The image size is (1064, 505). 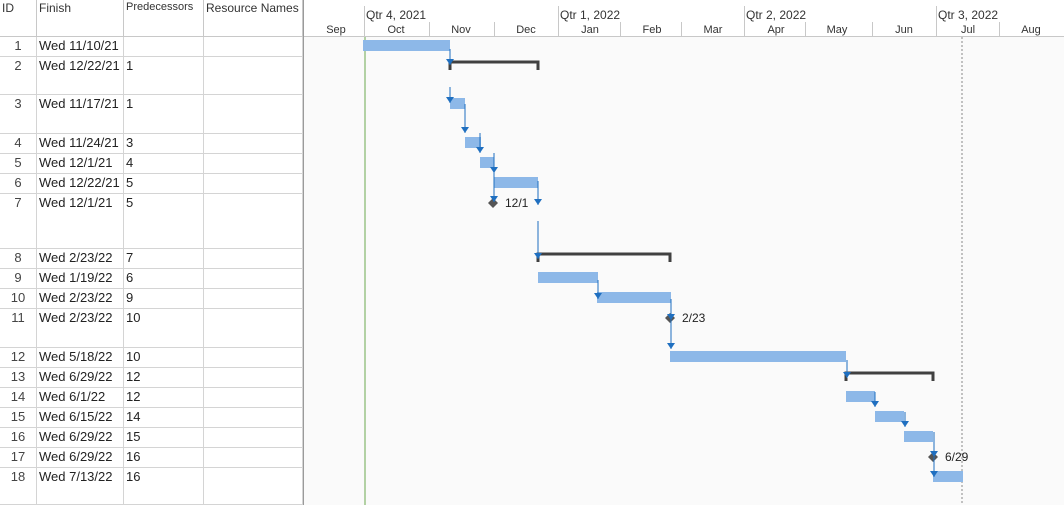 I want to click on column-header-finish: Finish, so click(x=80, y=18).